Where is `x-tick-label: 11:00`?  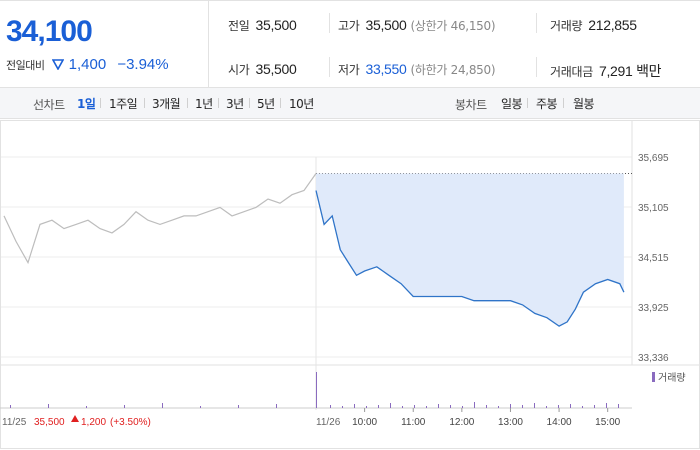 x-tick-label: 11:00 is located at coordinates (413, 422).